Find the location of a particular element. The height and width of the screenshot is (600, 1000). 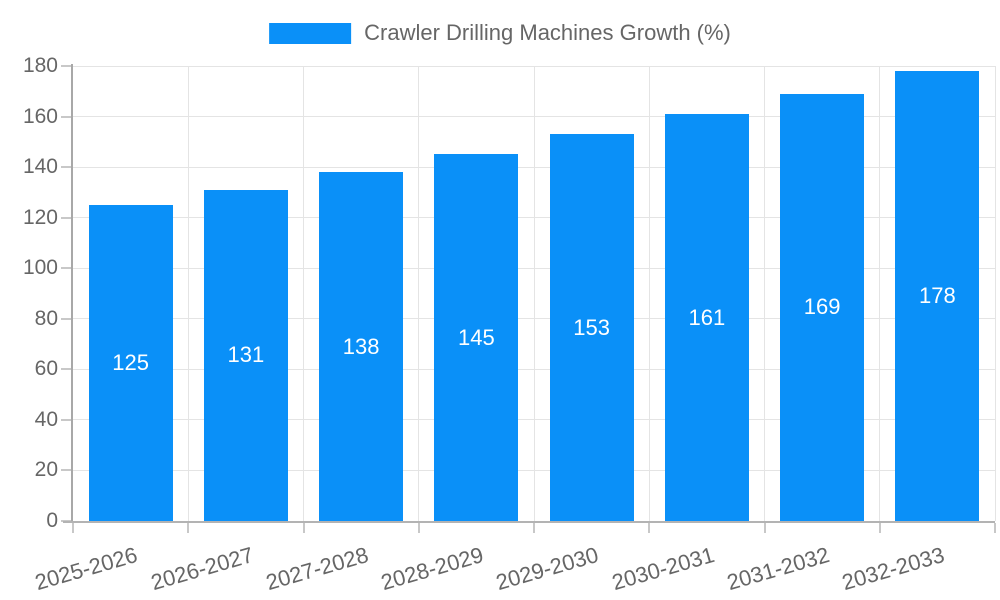

bar-value-label: 138 is located at coordinates (361, 346).